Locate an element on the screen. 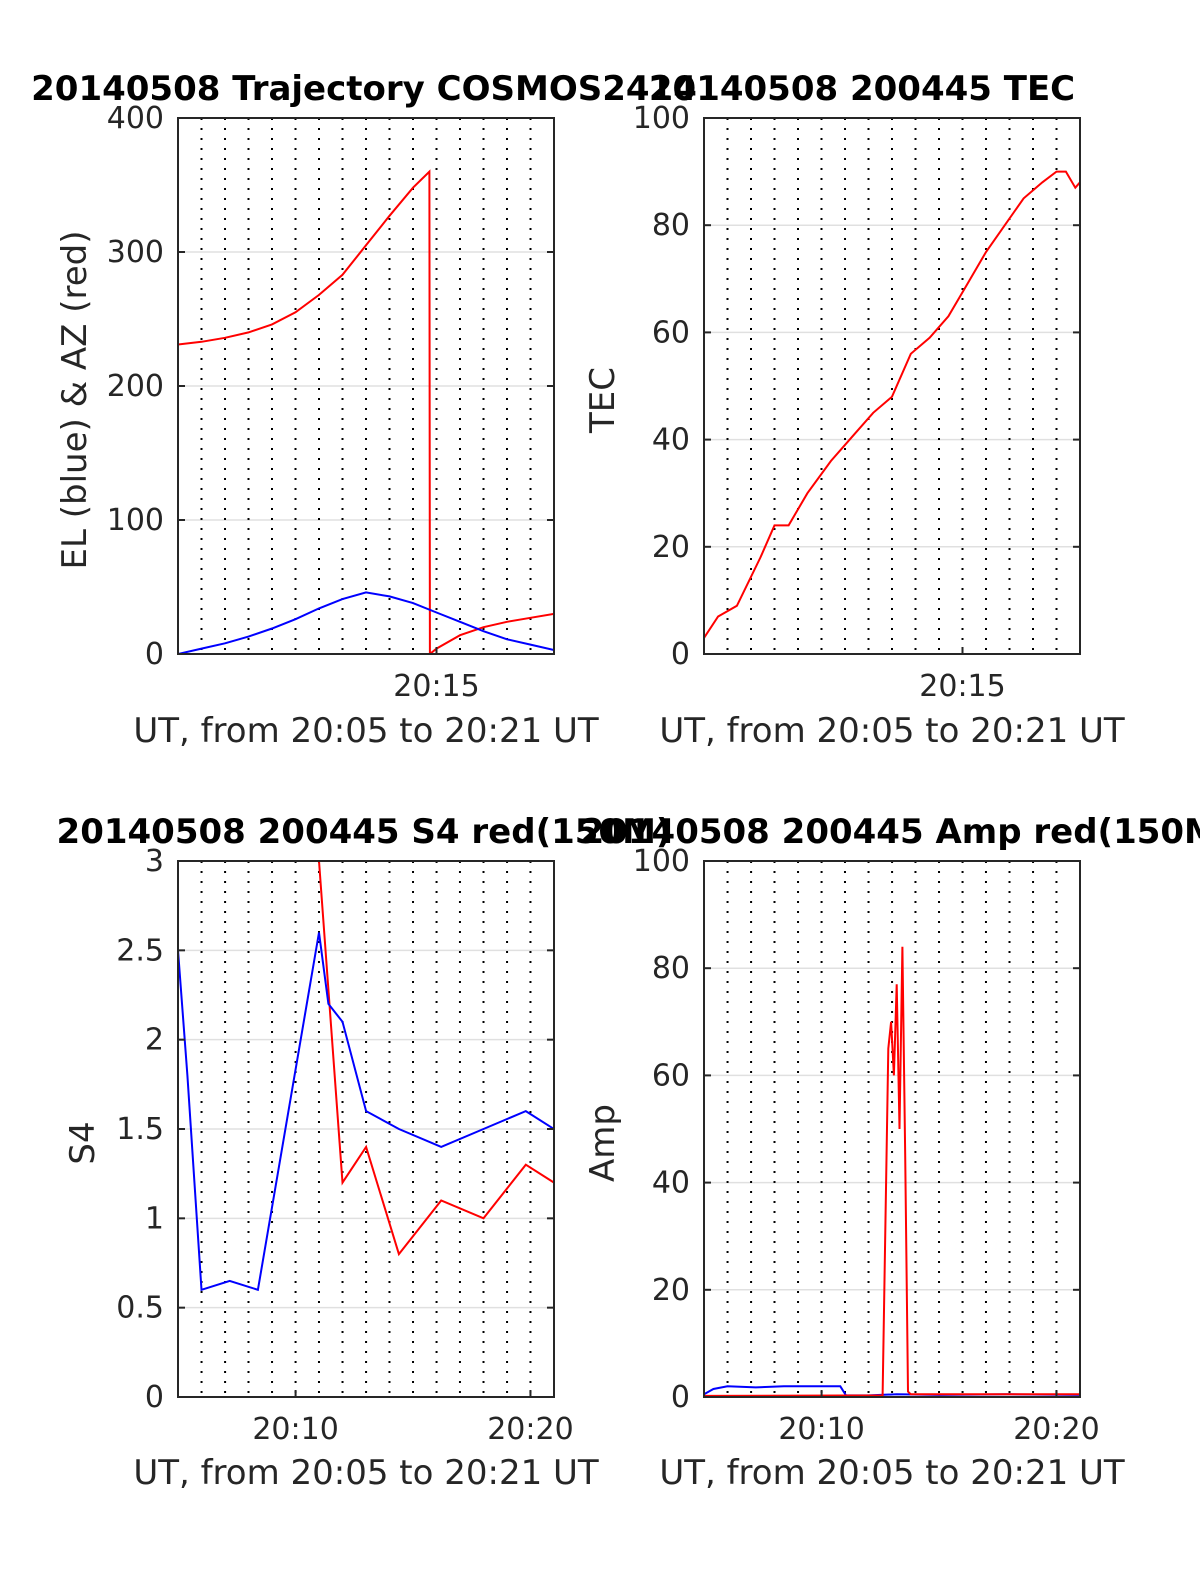  y-tick-label: 1 is located at coordinates (154, 1218).